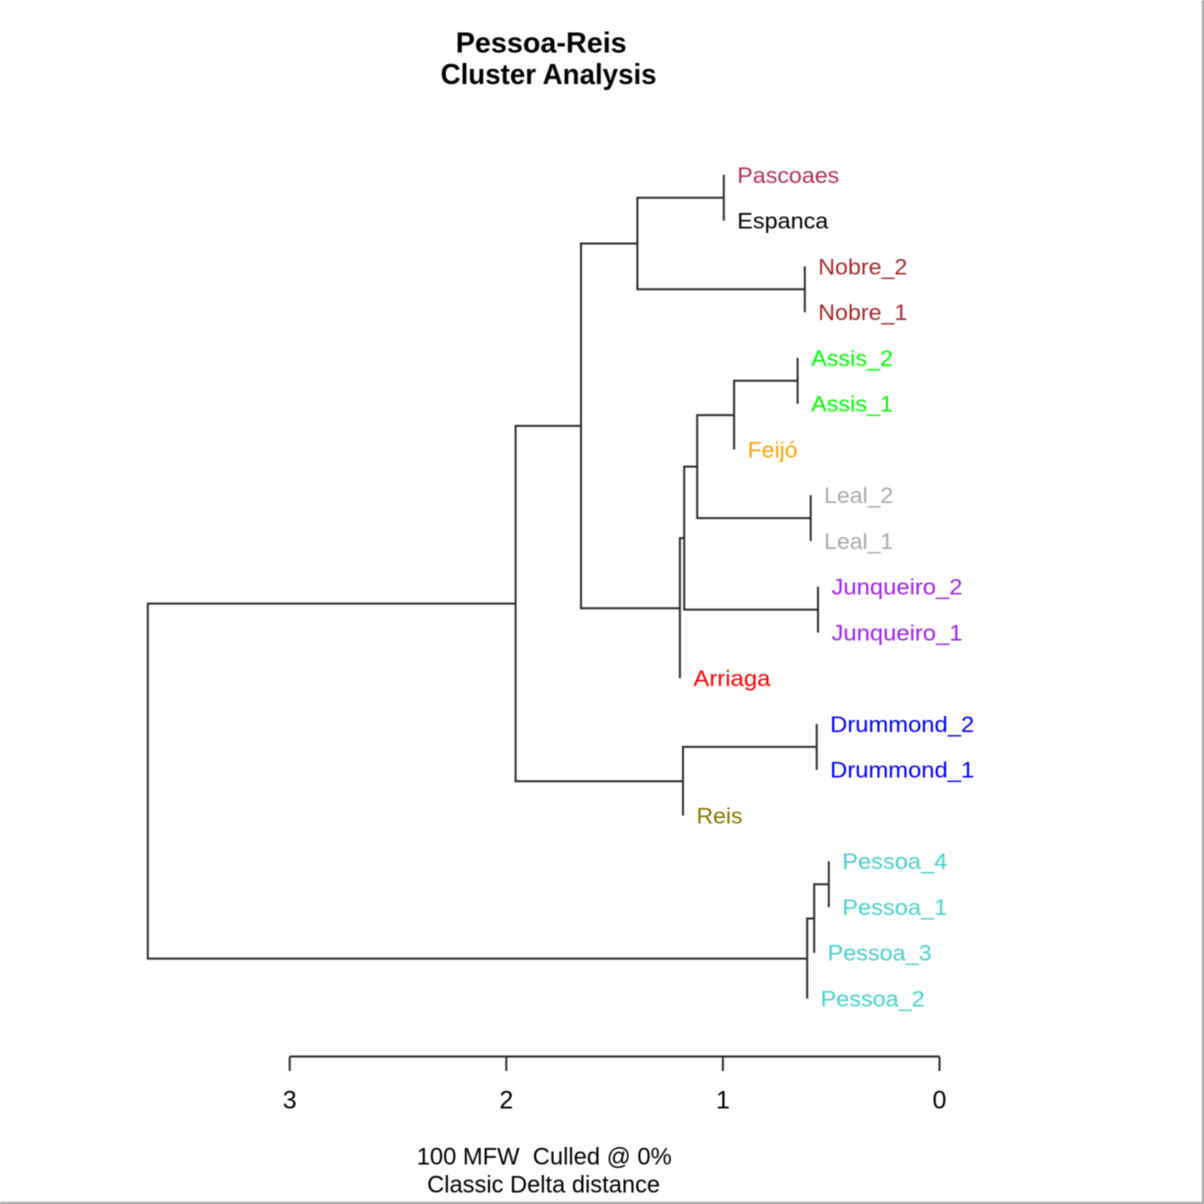 This screenshot has height=1204, width=1204. What do you see at coordinates (897, 587) in the screenshot?
I see `svg-text: Junqueiro_2` at bounding box center [897, 587].